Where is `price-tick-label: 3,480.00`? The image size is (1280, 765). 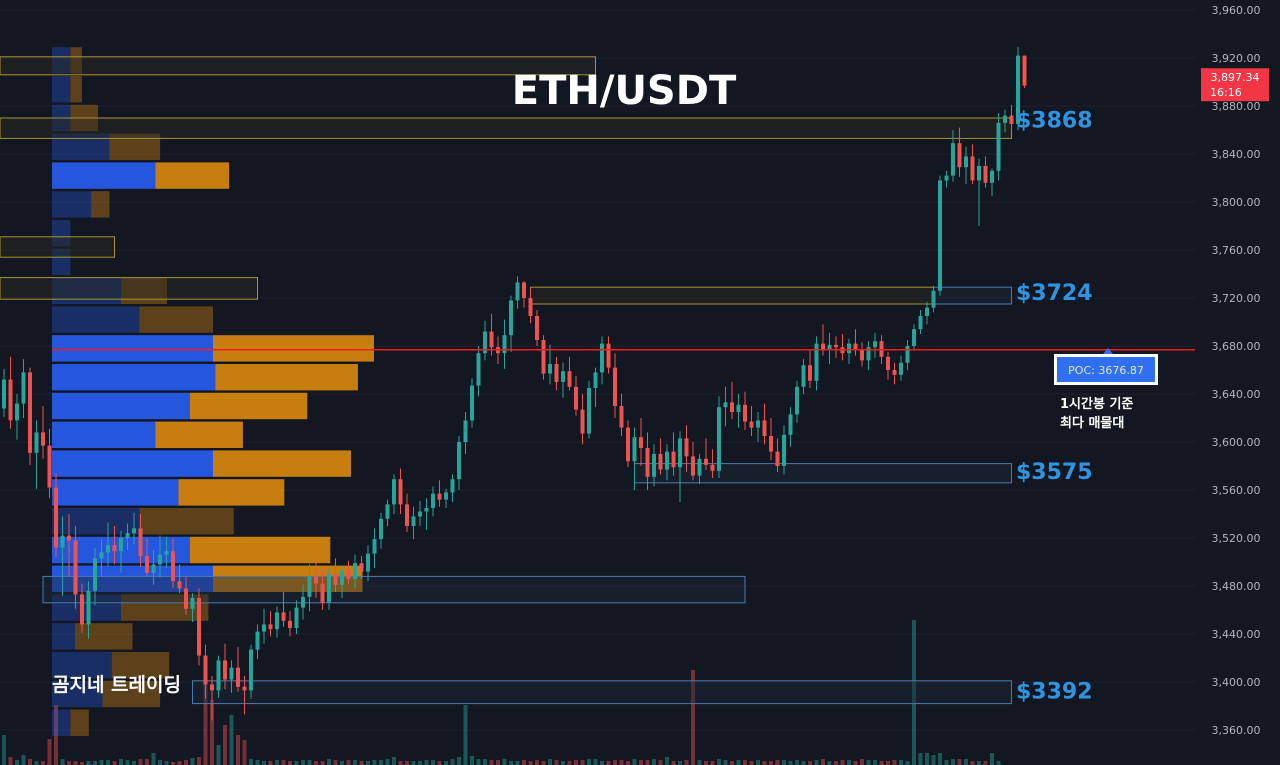
price-tick-label: 3,480.00 is located at coordinates (1236, 586).